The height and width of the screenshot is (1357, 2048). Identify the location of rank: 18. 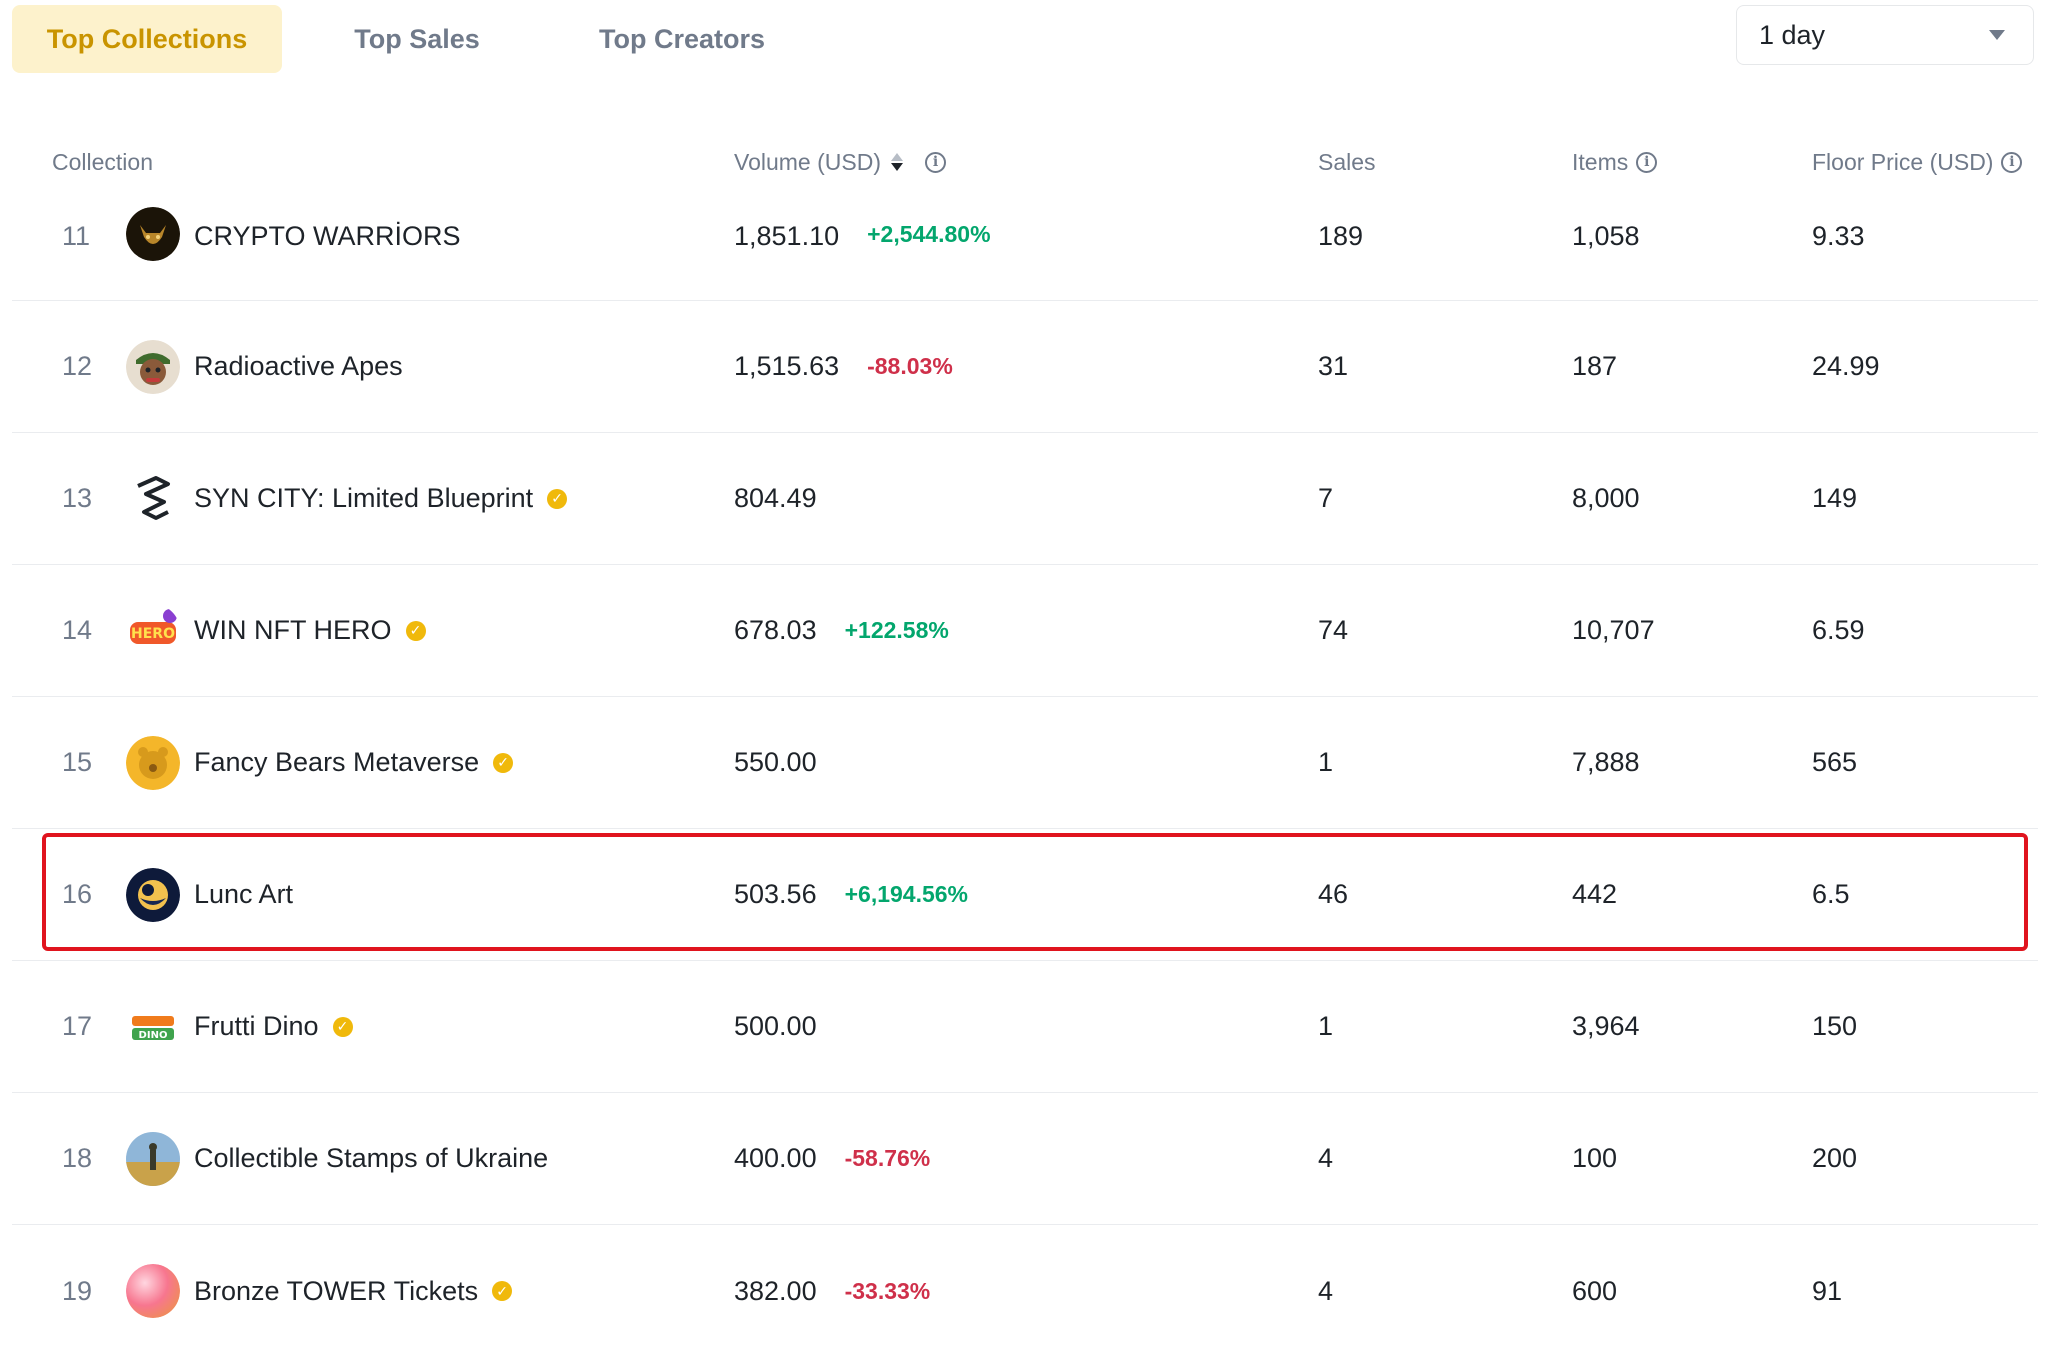
(77, 1158).